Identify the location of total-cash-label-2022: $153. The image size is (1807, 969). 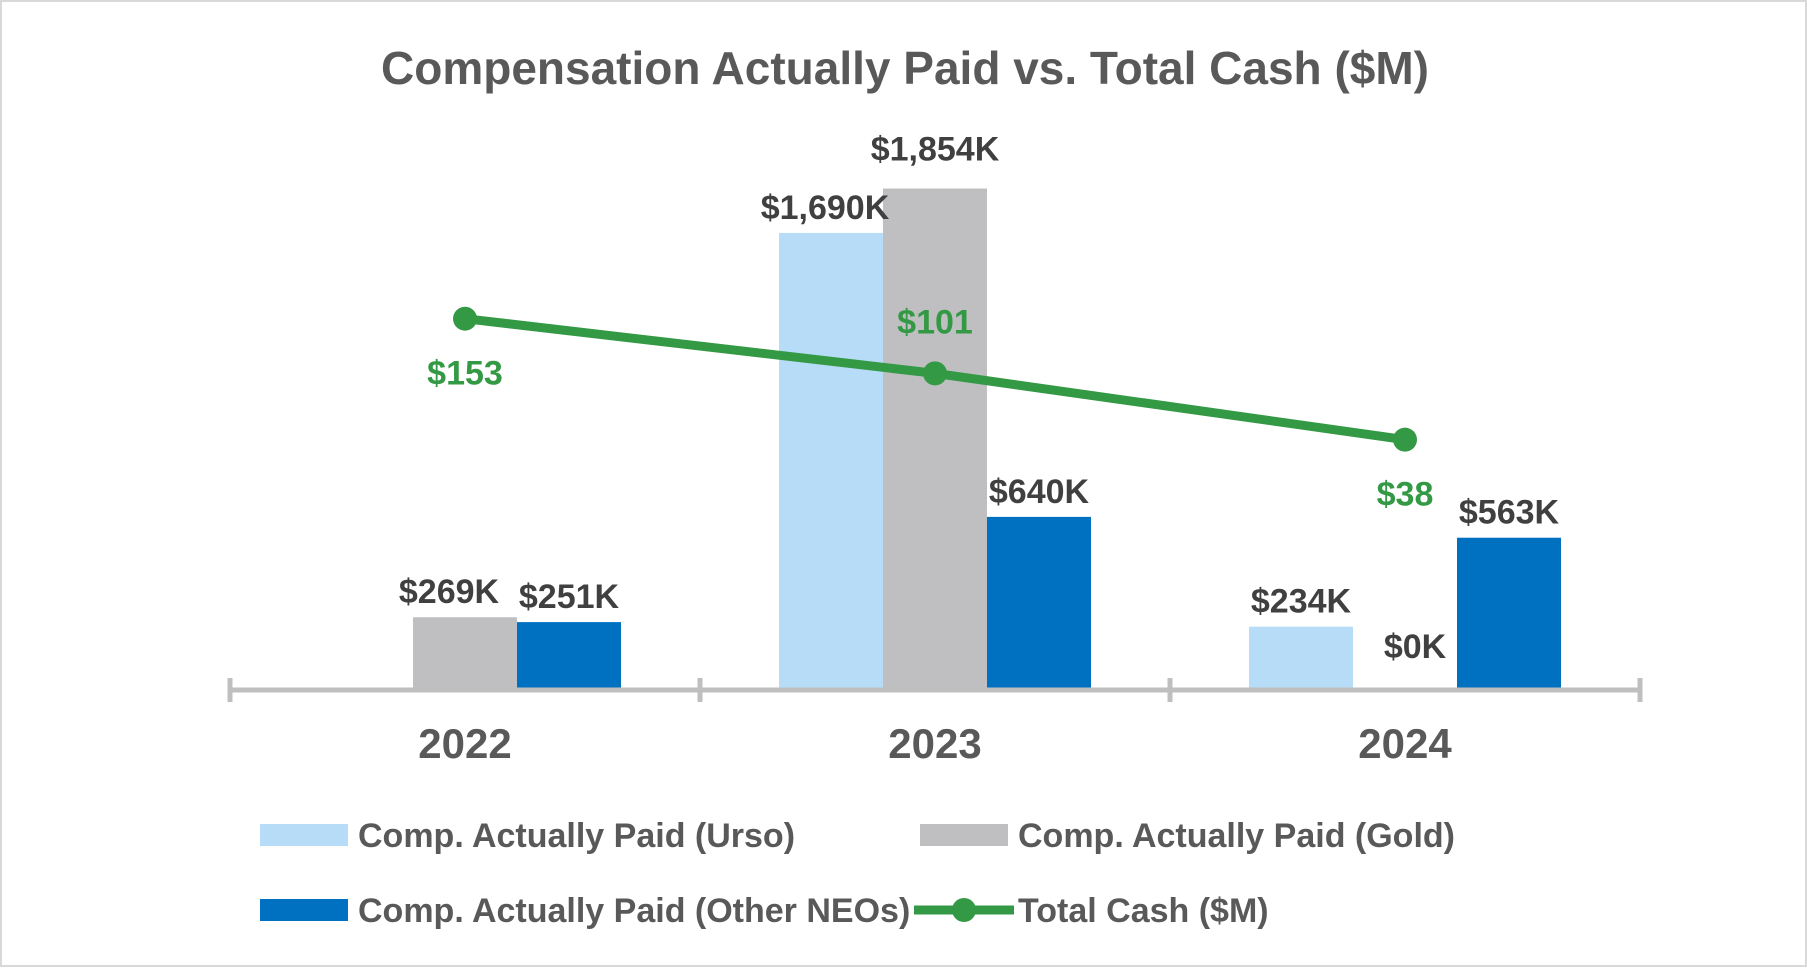
(465, 374).